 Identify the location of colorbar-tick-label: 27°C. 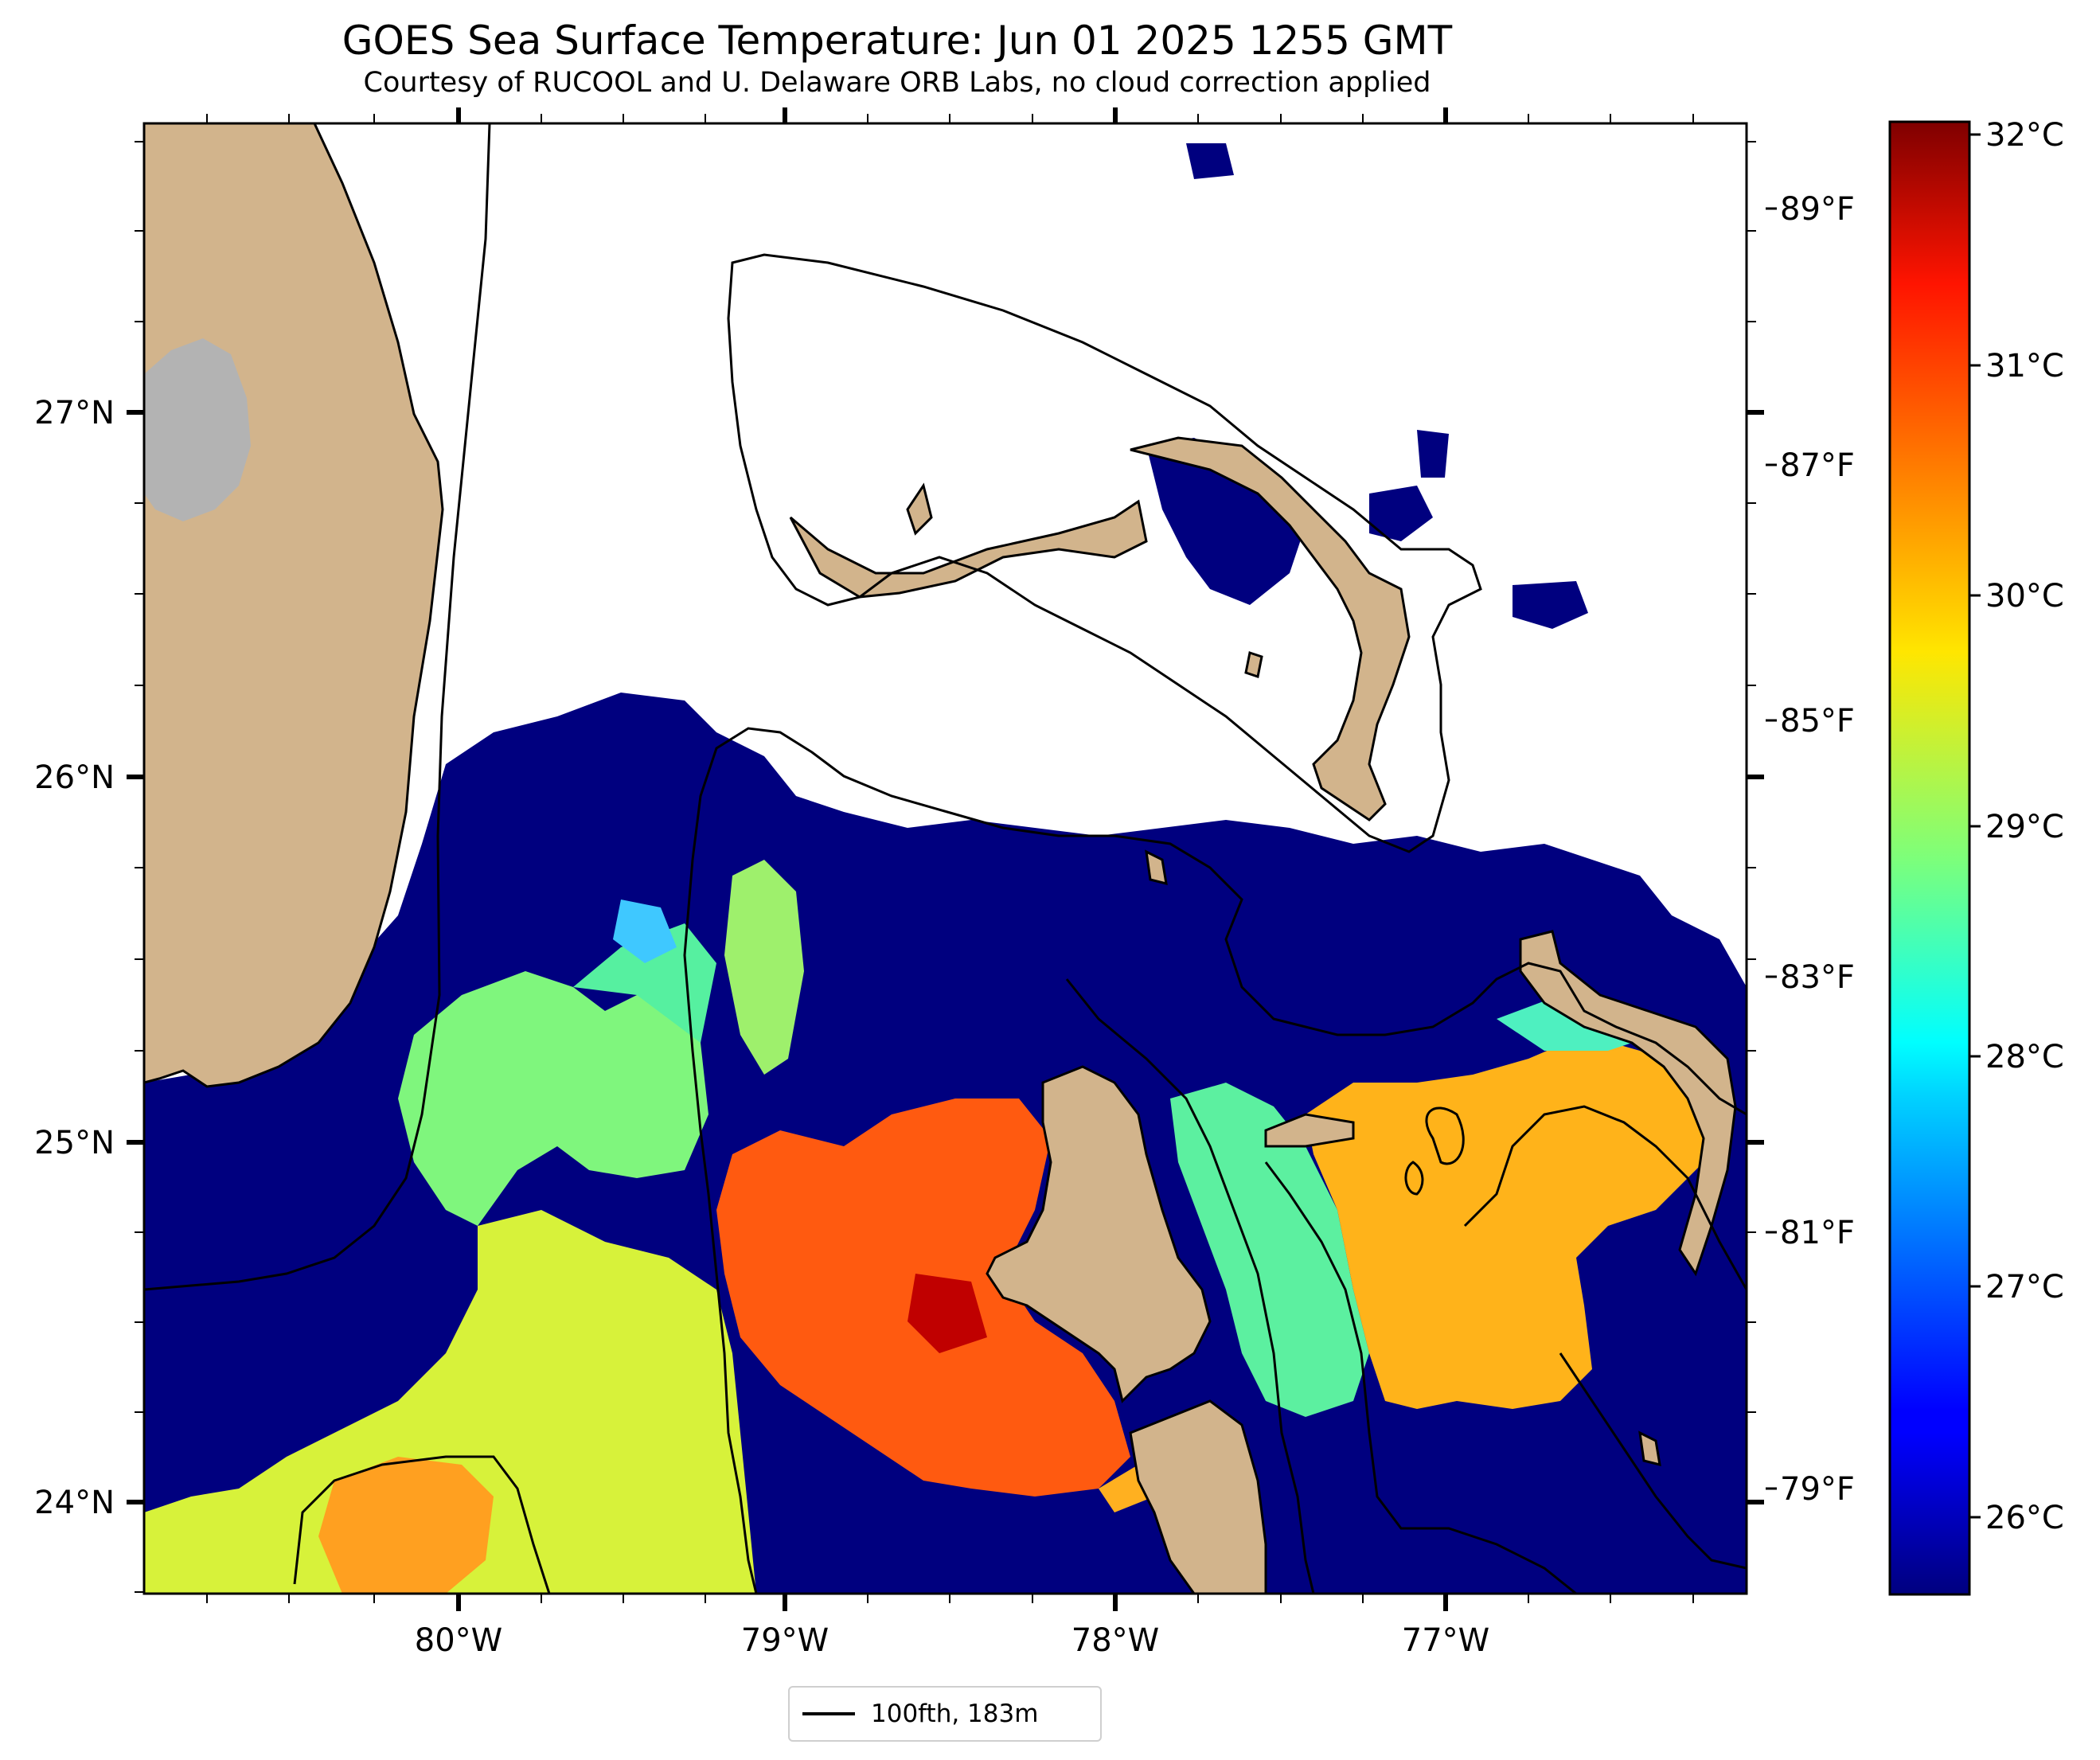
(2024, 1287).